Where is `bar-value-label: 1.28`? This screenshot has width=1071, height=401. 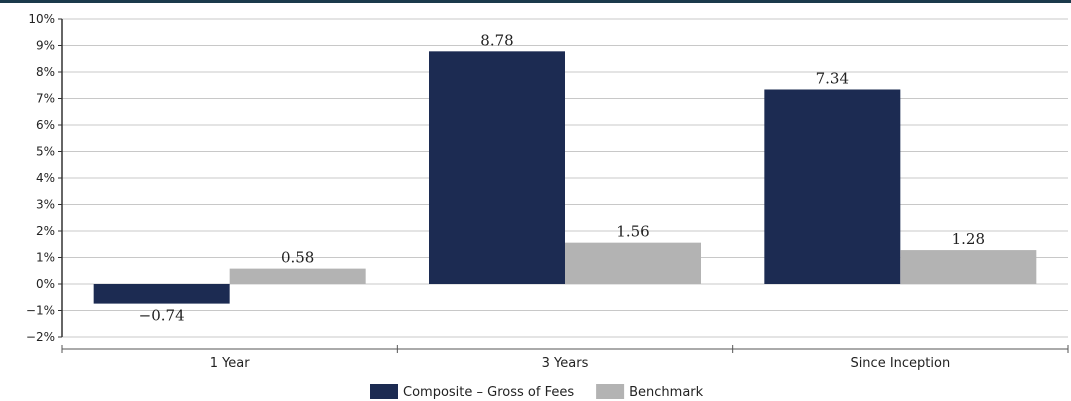
bar-value-label: 1.28 is located at coordinates (968, 239).